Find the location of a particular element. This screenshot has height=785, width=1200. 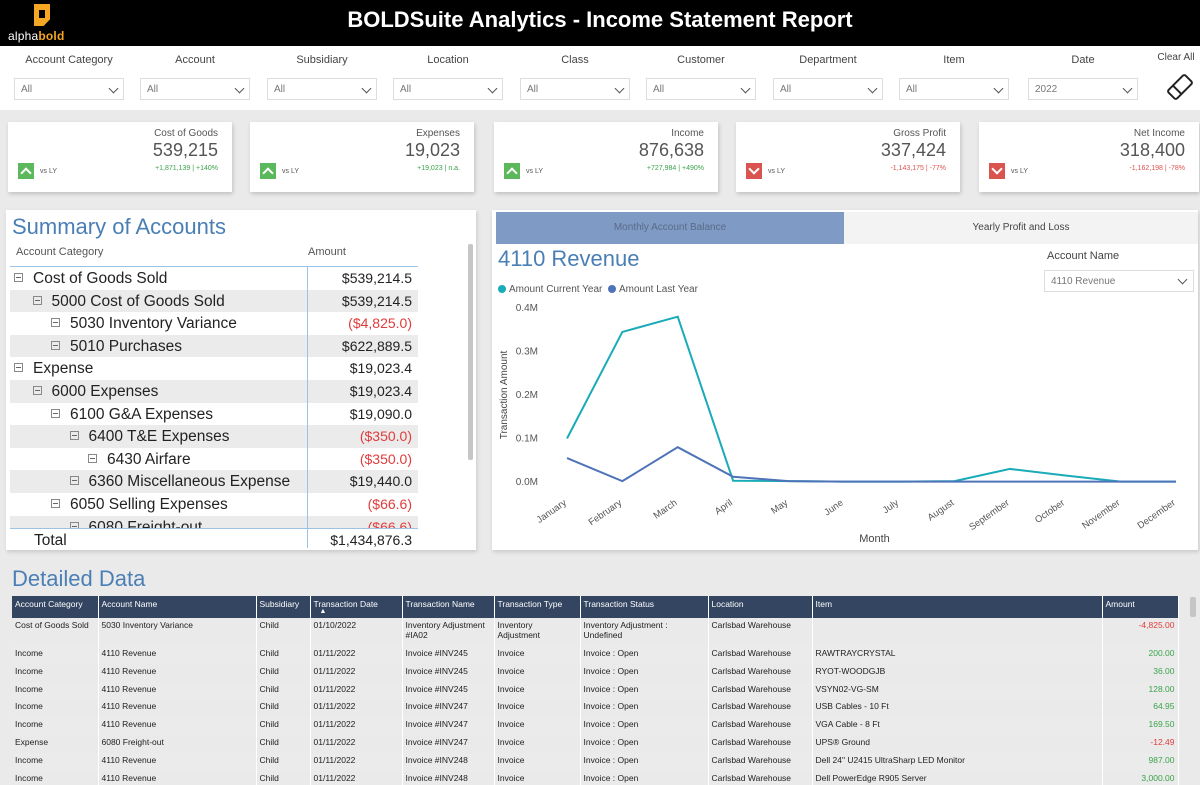

summary-total-amount: $1,434,876.3 is located at coordinates (371, 540).